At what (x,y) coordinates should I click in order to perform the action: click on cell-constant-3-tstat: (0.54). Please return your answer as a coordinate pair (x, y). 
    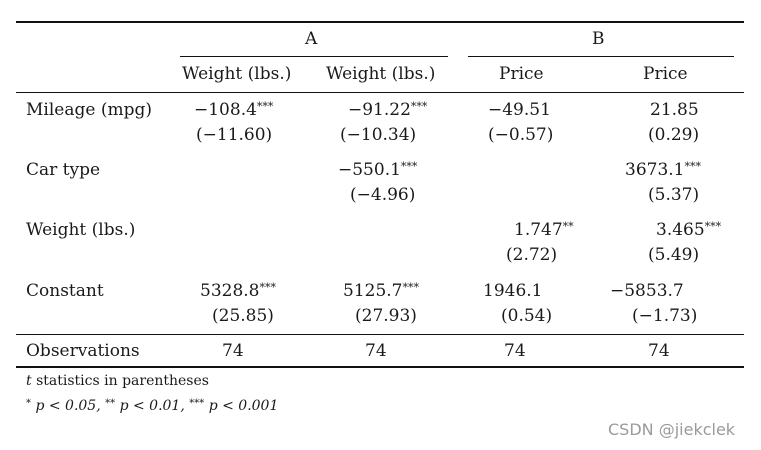
    Looking at the image, I should click on (527, 316).